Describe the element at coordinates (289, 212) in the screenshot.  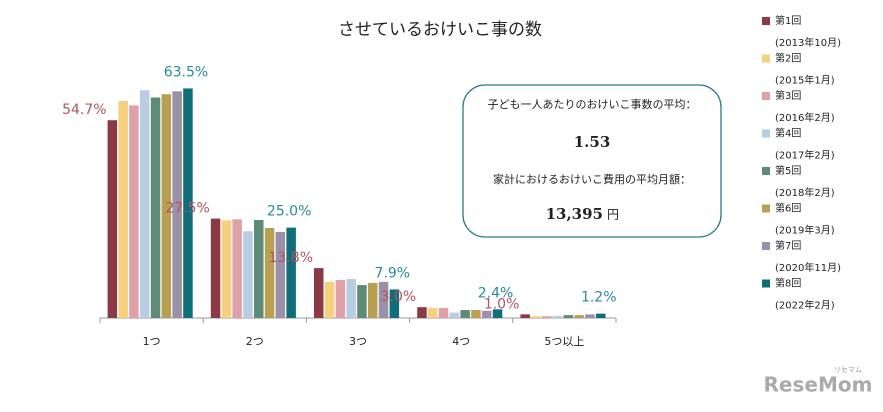
I see `data-label: 25.0%` at that location.